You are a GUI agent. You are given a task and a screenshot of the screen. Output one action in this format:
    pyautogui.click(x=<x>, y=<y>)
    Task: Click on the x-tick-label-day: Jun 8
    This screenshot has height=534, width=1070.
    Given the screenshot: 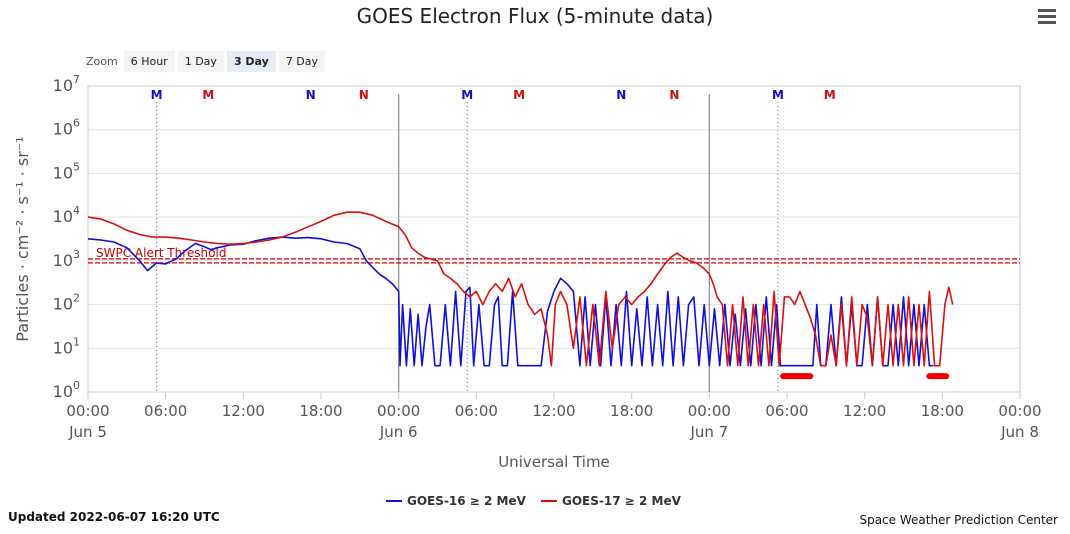 What is the action you would take?
    pyautogui.click(x=1019, y=432)
    